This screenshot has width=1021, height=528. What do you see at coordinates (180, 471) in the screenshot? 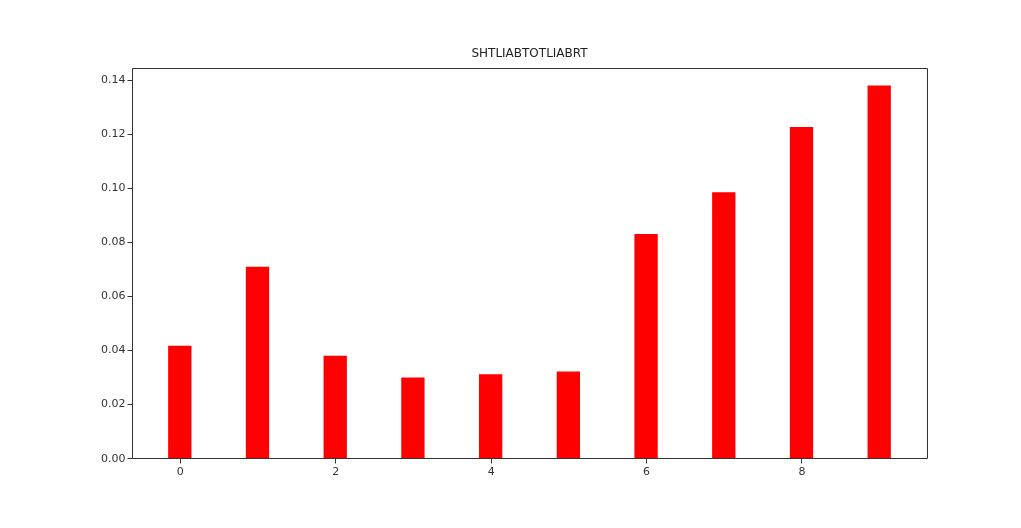
I see `x-tick-label: 0` at bounding box center [180, 471].